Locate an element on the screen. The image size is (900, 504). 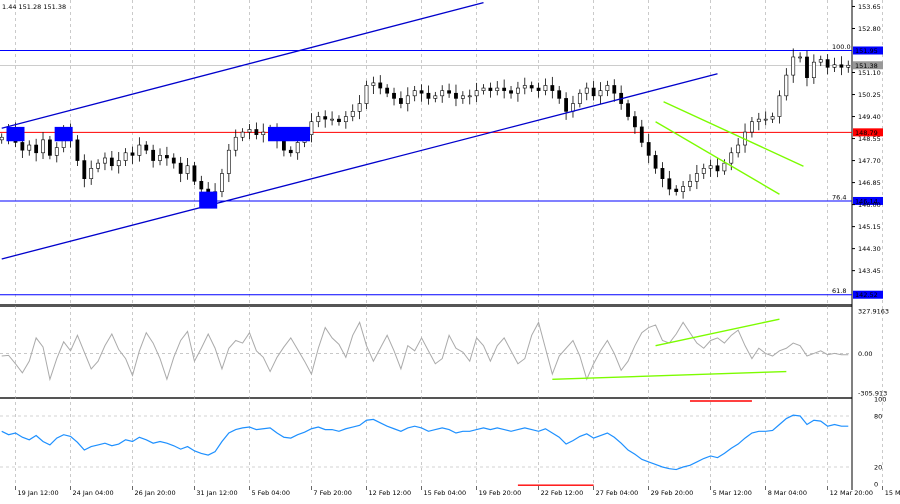
time-label: 19 Feb 20:00 is located at coordinates (500, 493).